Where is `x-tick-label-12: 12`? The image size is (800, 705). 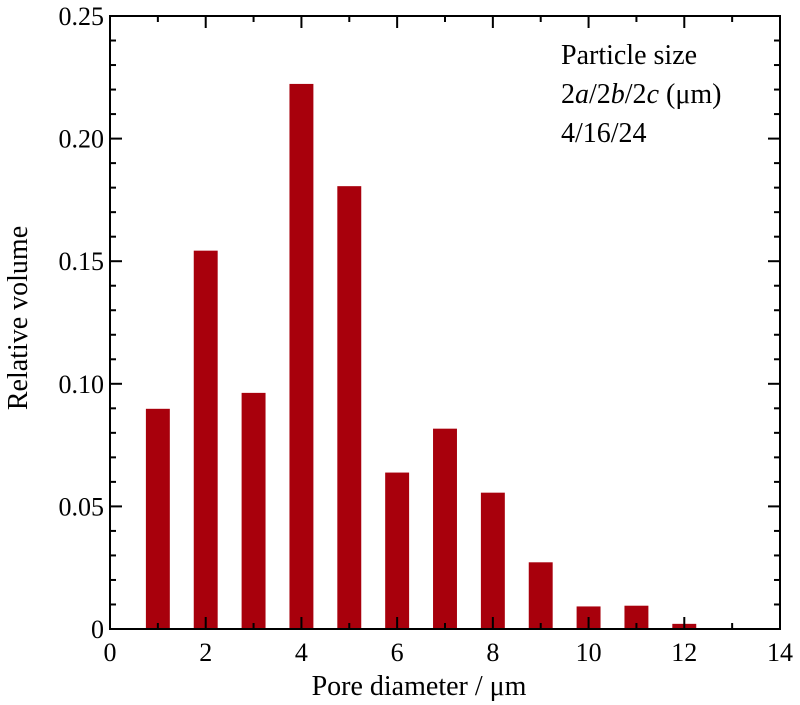
x-tick-label-12: 12 is located at coordinates (684, 652).